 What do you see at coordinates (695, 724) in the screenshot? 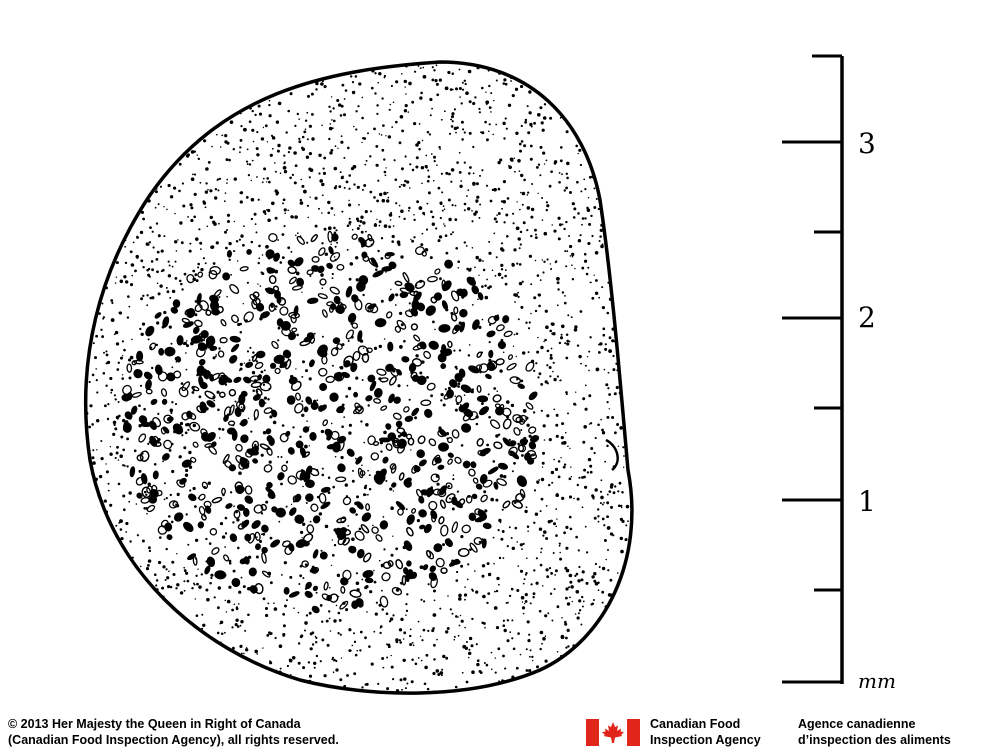
I see `agency-en-line-1: Canadian Food` at bounding box center [695, 724].